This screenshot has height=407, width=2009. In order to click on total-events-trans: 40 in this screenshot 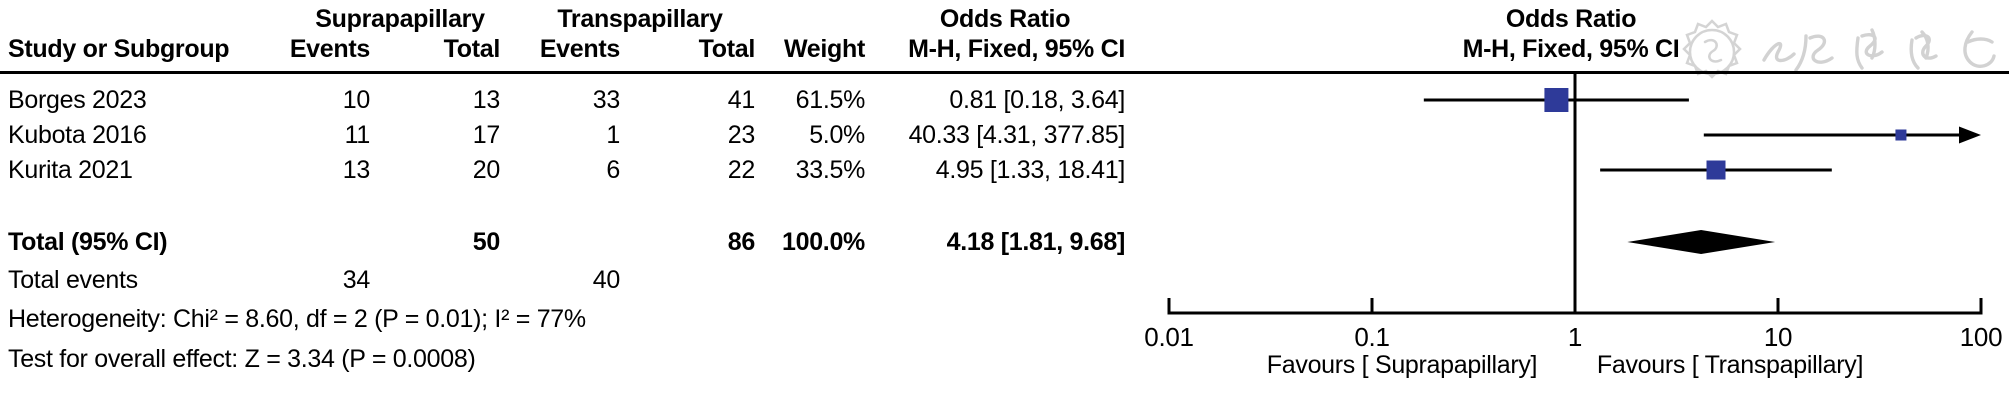, I will do `click(606, 280)`.